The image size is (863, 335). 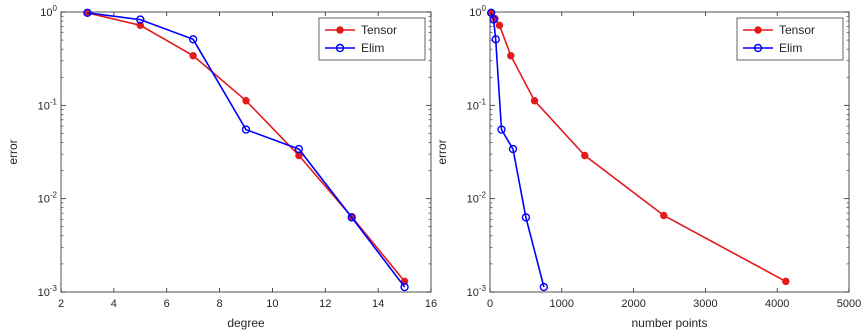 I want to click on x-tick-label: 8, so click(x=220, y=304).